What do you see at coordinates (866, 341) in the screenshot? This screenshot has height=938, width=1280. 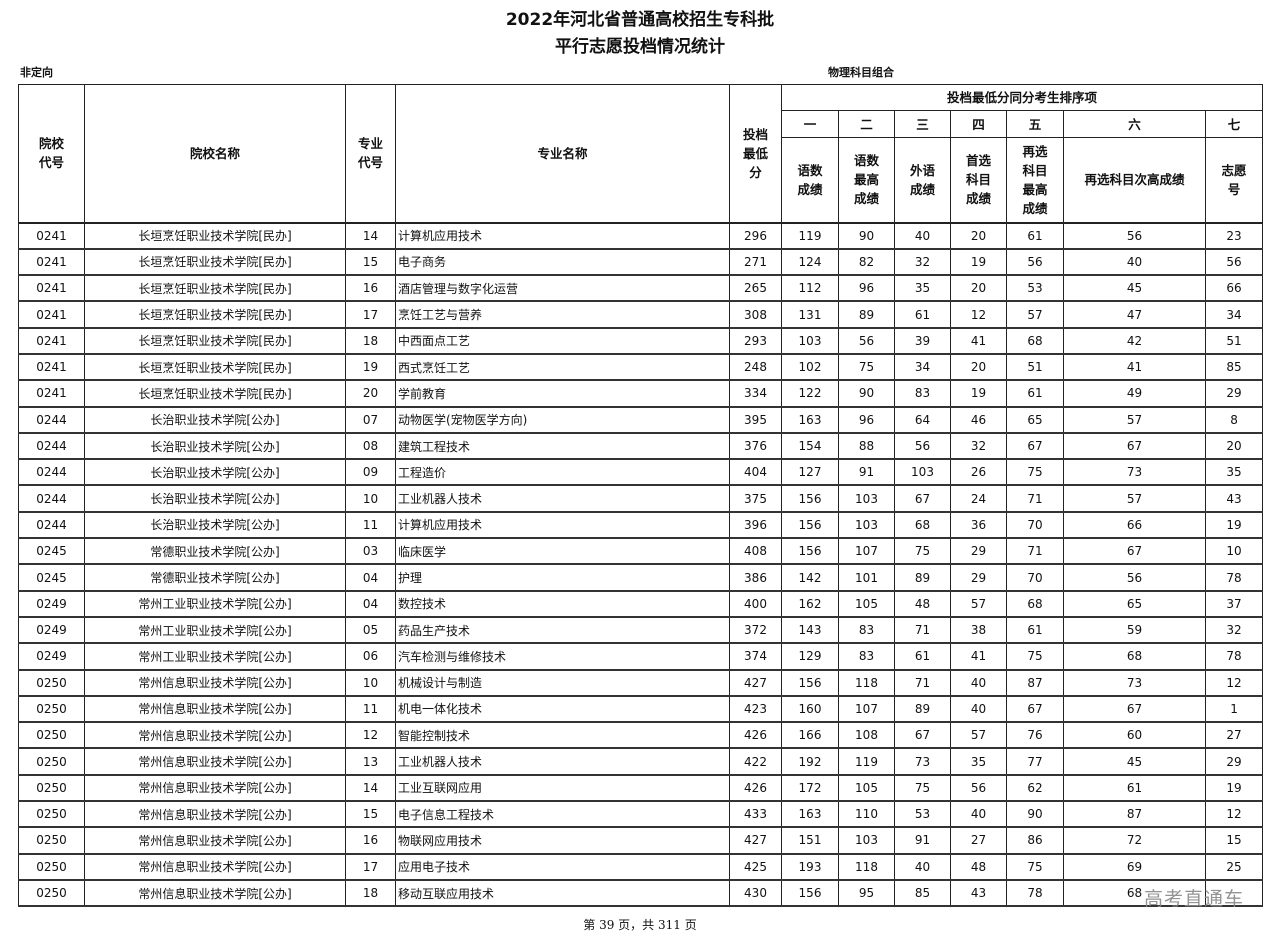 I see `cell-chinese-math-max: 56` at bounding box center [866, 341].